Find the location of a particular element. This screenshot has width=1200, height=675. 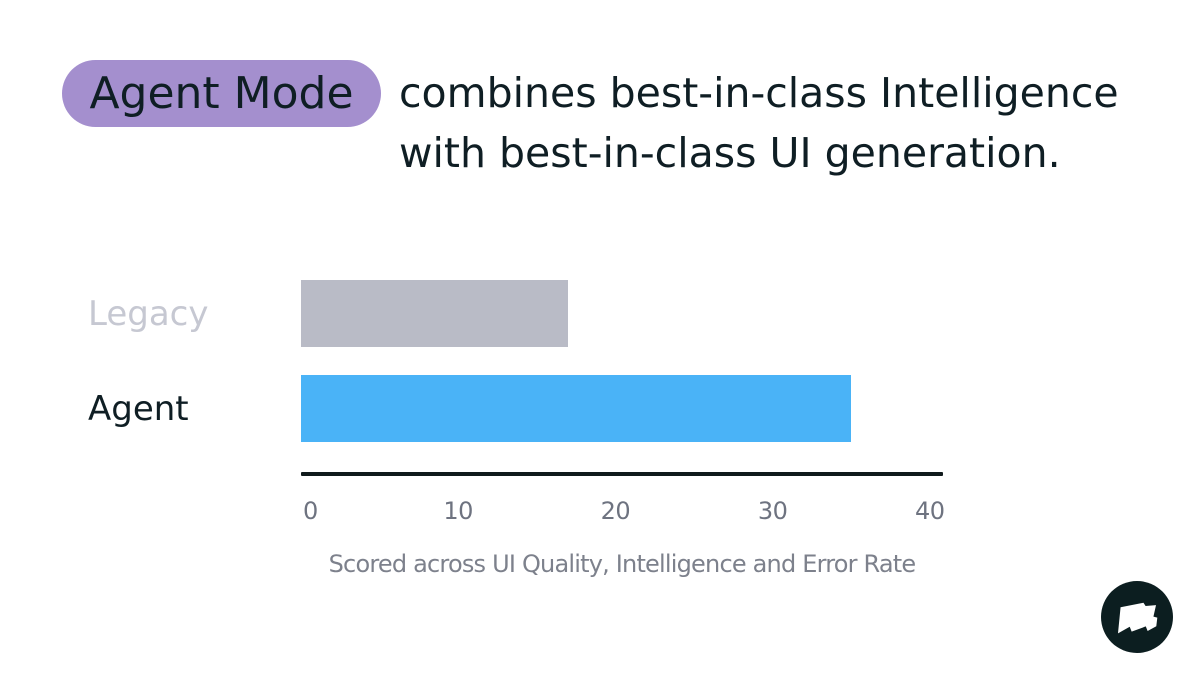

bar-label-agent: Agent is located at coordinates (138, 408).